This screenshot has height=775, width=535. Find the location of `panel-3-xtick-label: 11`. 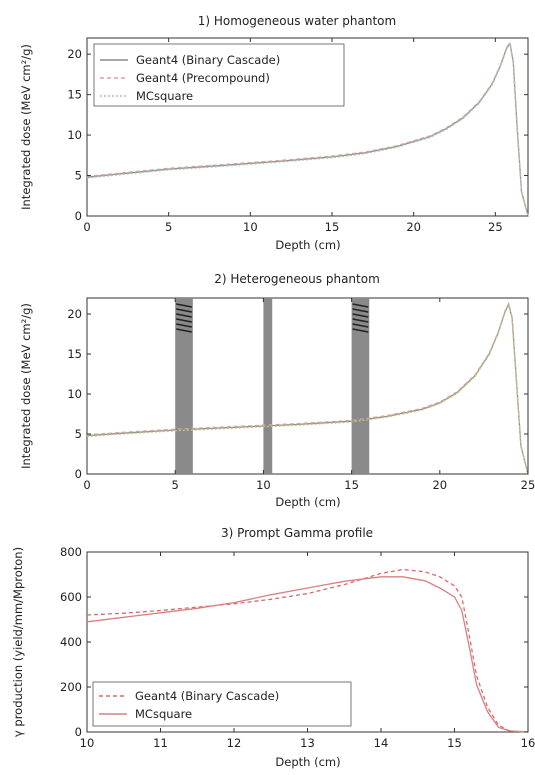

panel-3-xtick-label: 11 is located at coordinates (160, 743).